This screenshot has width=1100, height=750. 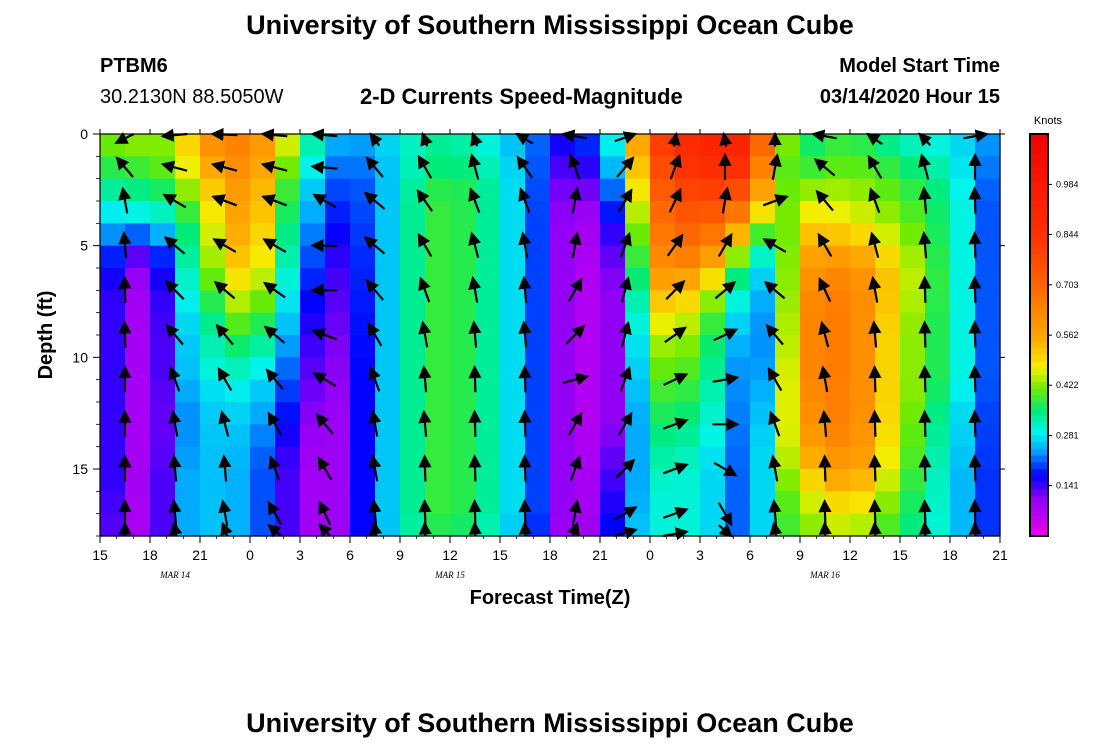 I want to click on model-start-label: Model Start Time, so click(x=919, y=66).